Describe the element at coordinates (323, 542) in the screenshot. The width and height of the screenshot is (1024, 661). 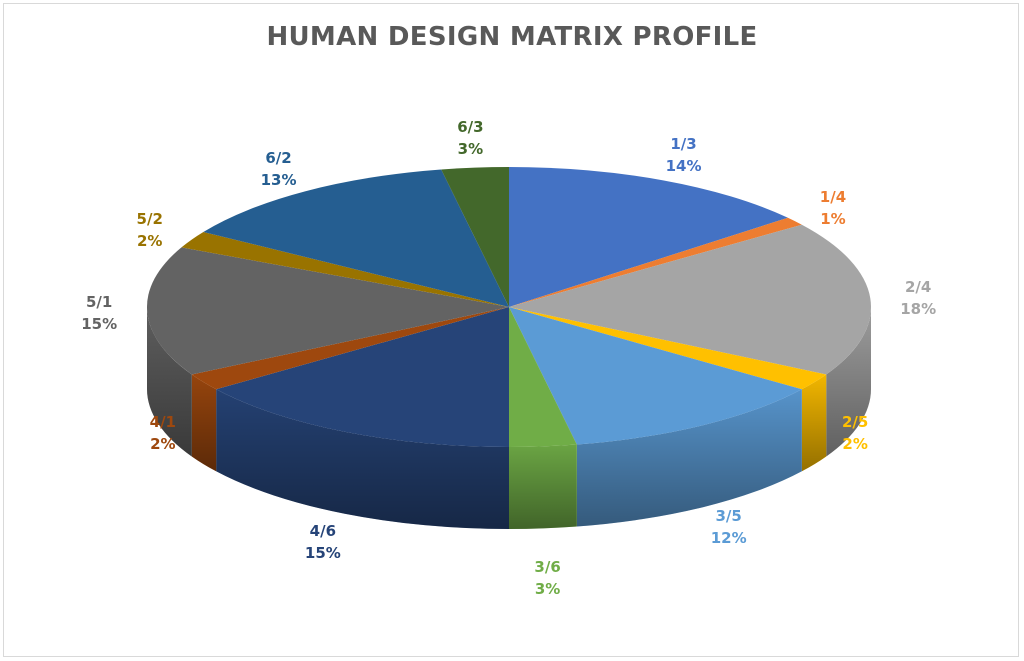
I see `data-label-4-6: 4/6 15%` at that location.